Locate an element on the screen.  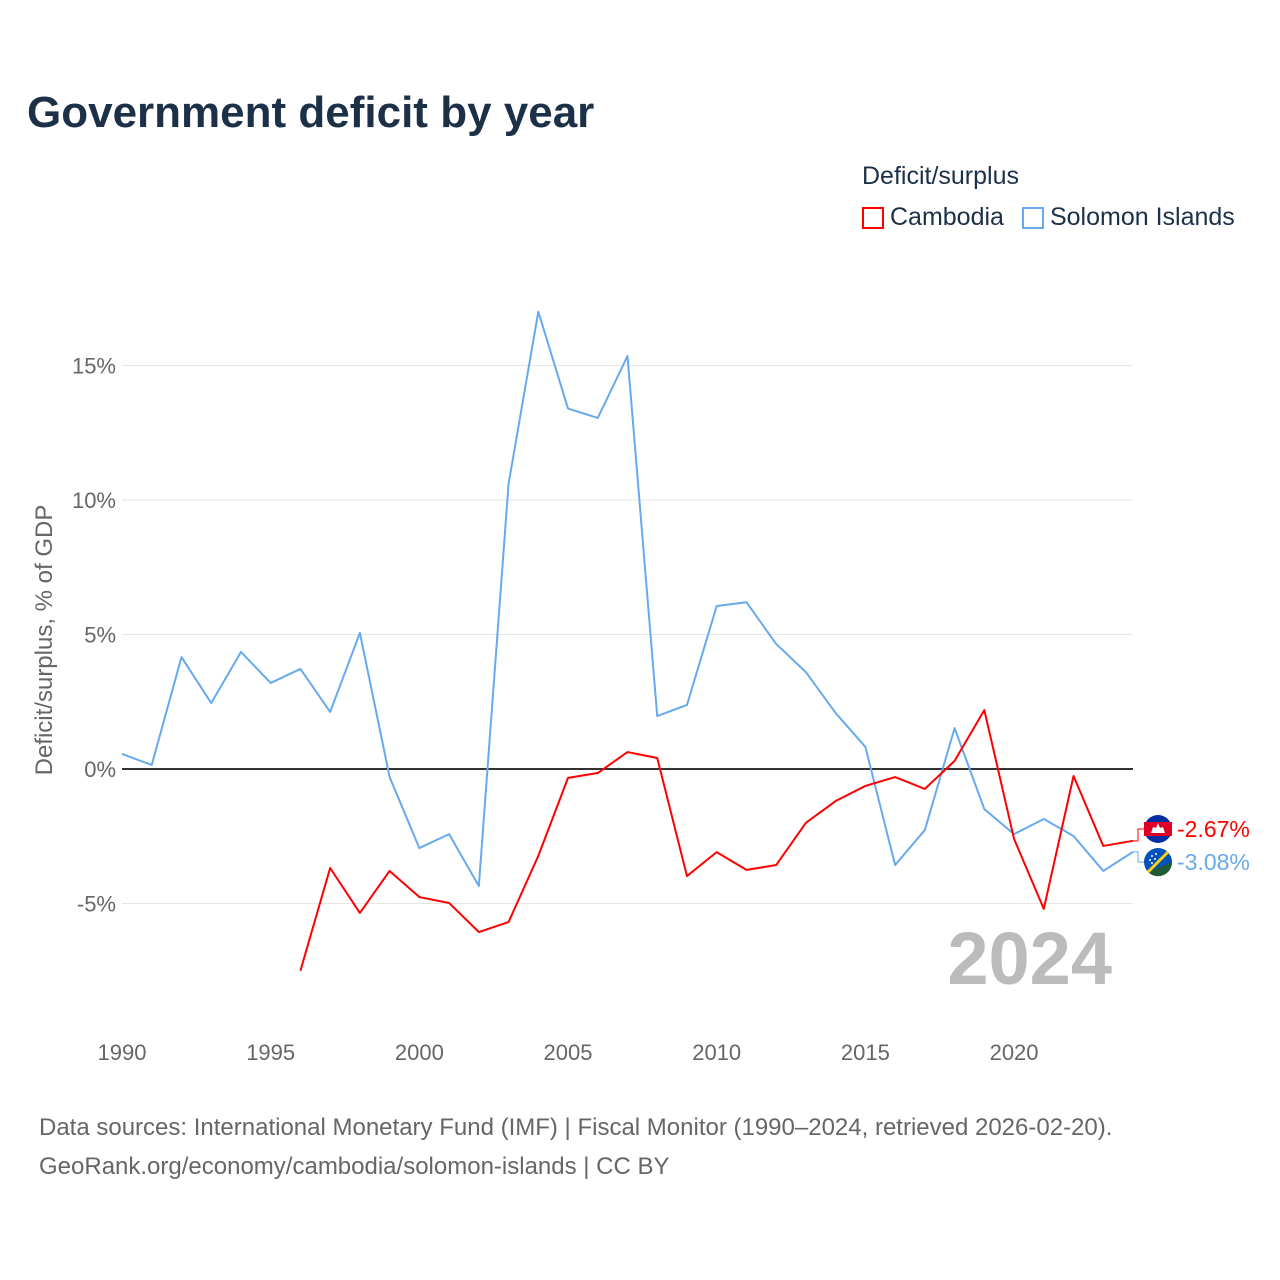
y-tick-label: 15% is located at coordinates (94, 366).